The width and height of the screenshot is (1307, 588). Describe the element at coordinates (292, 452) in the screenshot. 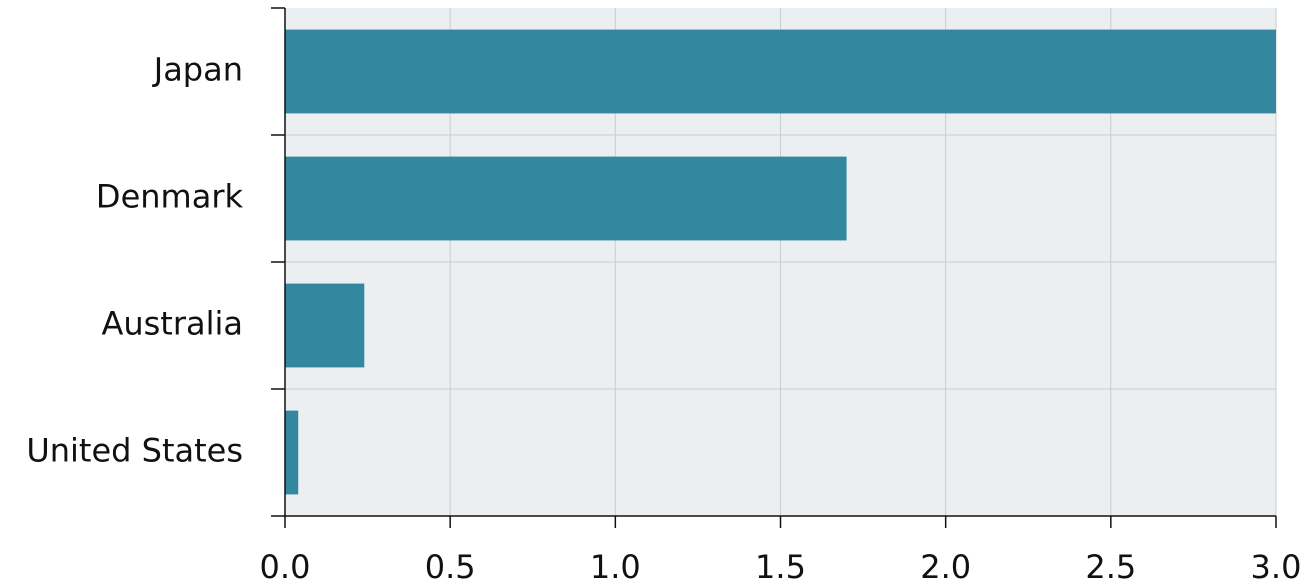

I see `bar-united-states` at that location.